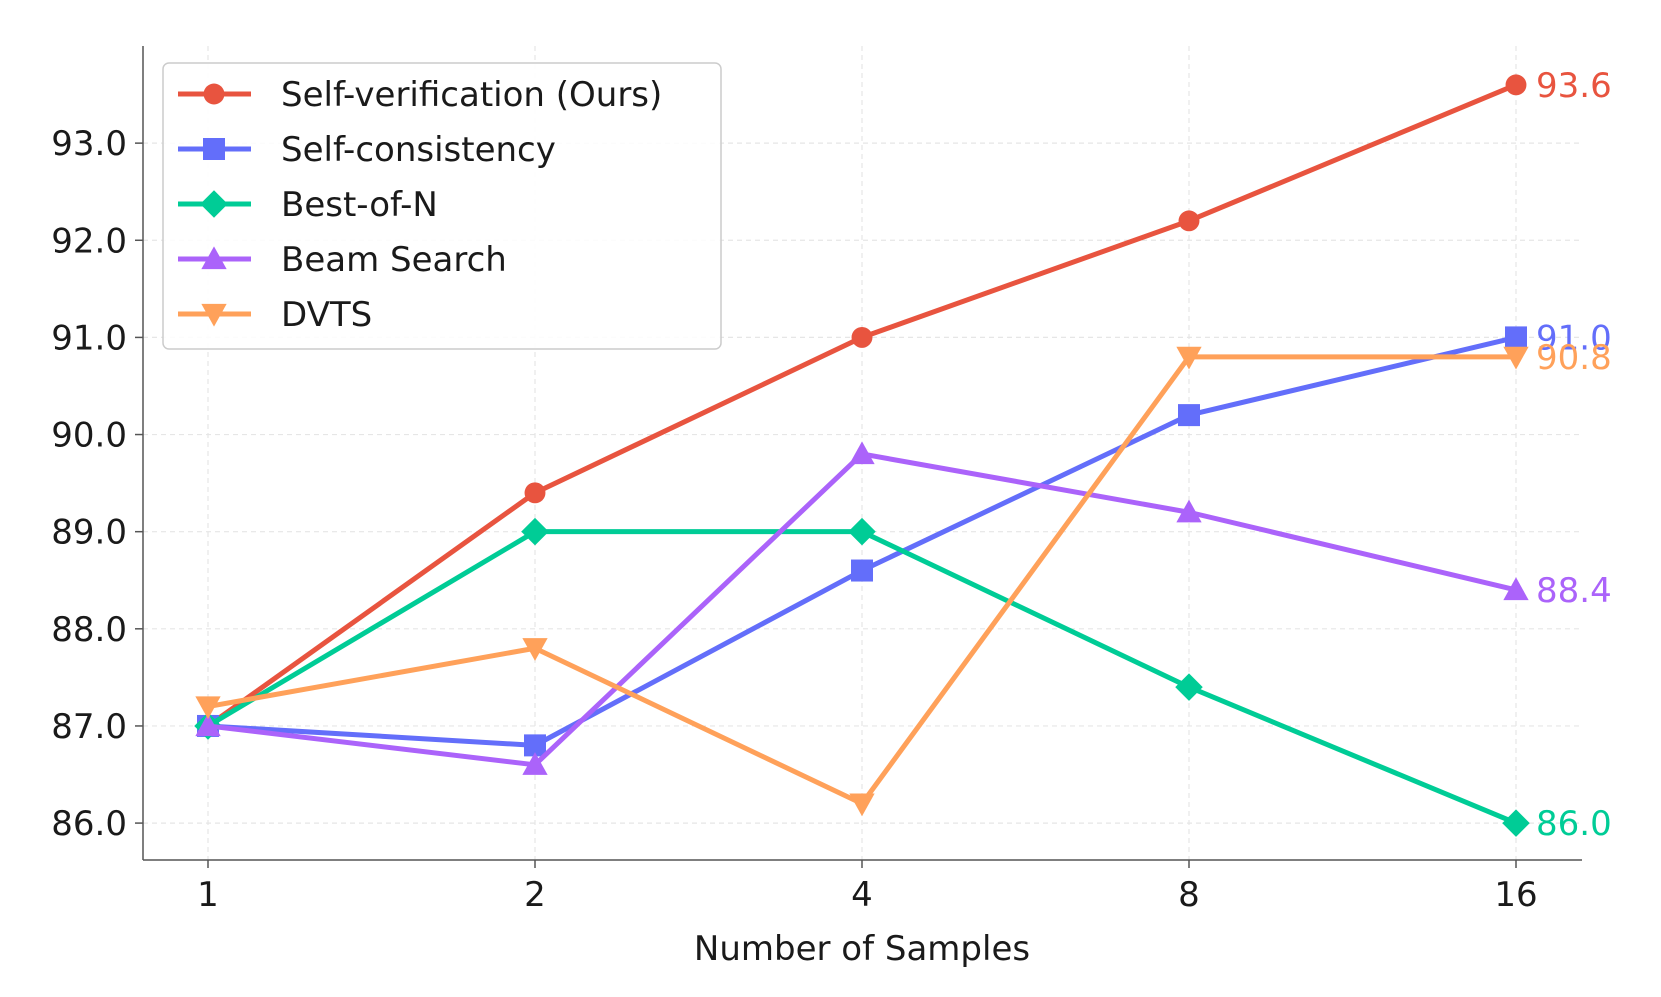 This screenshot has height=997, width=1661. I want to click on end-value-label: 93.6, so click(1574, 86).